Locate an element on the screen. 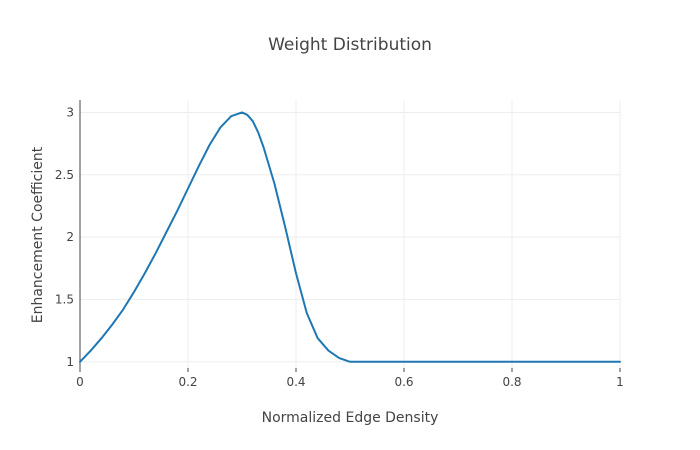 Image resolution: width=700 pixels, height=450 pixels. x-tick-label: 0.6 is located at coordinates (403, 382).